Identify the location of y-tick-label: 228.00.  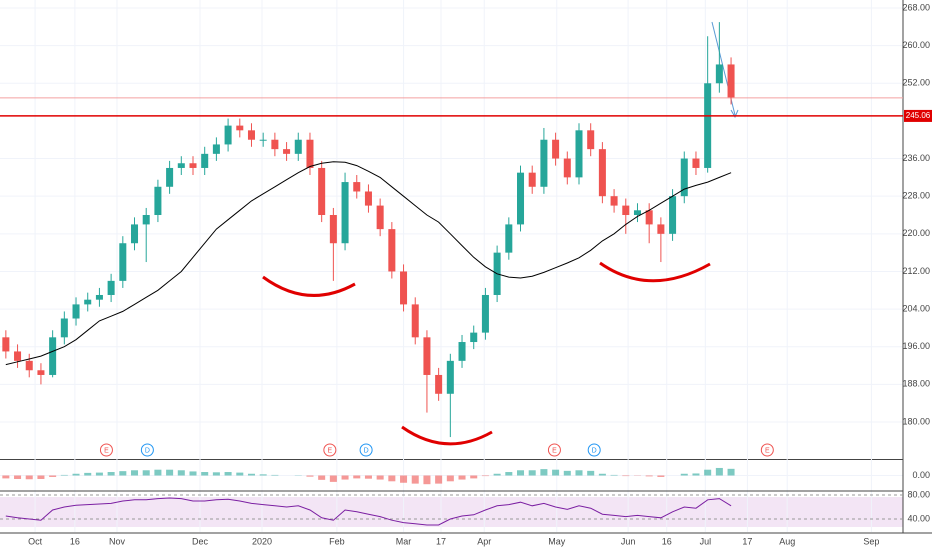
(916, 196).